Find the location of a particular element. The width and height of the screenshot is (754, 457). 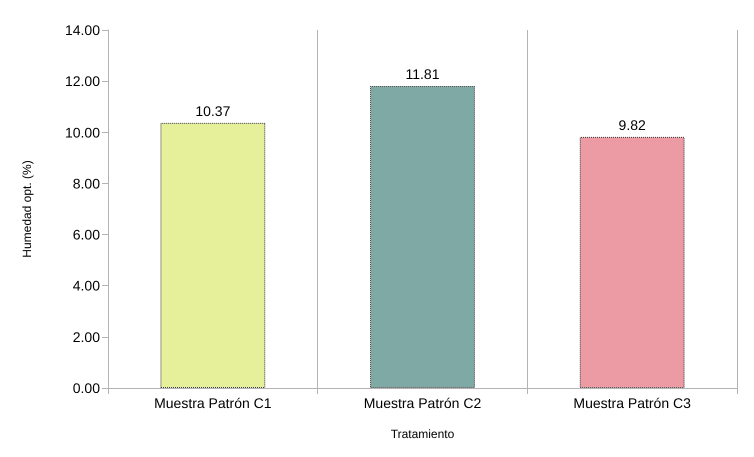

y-tick-label: 8.00 is located at coordinates (86, 183).